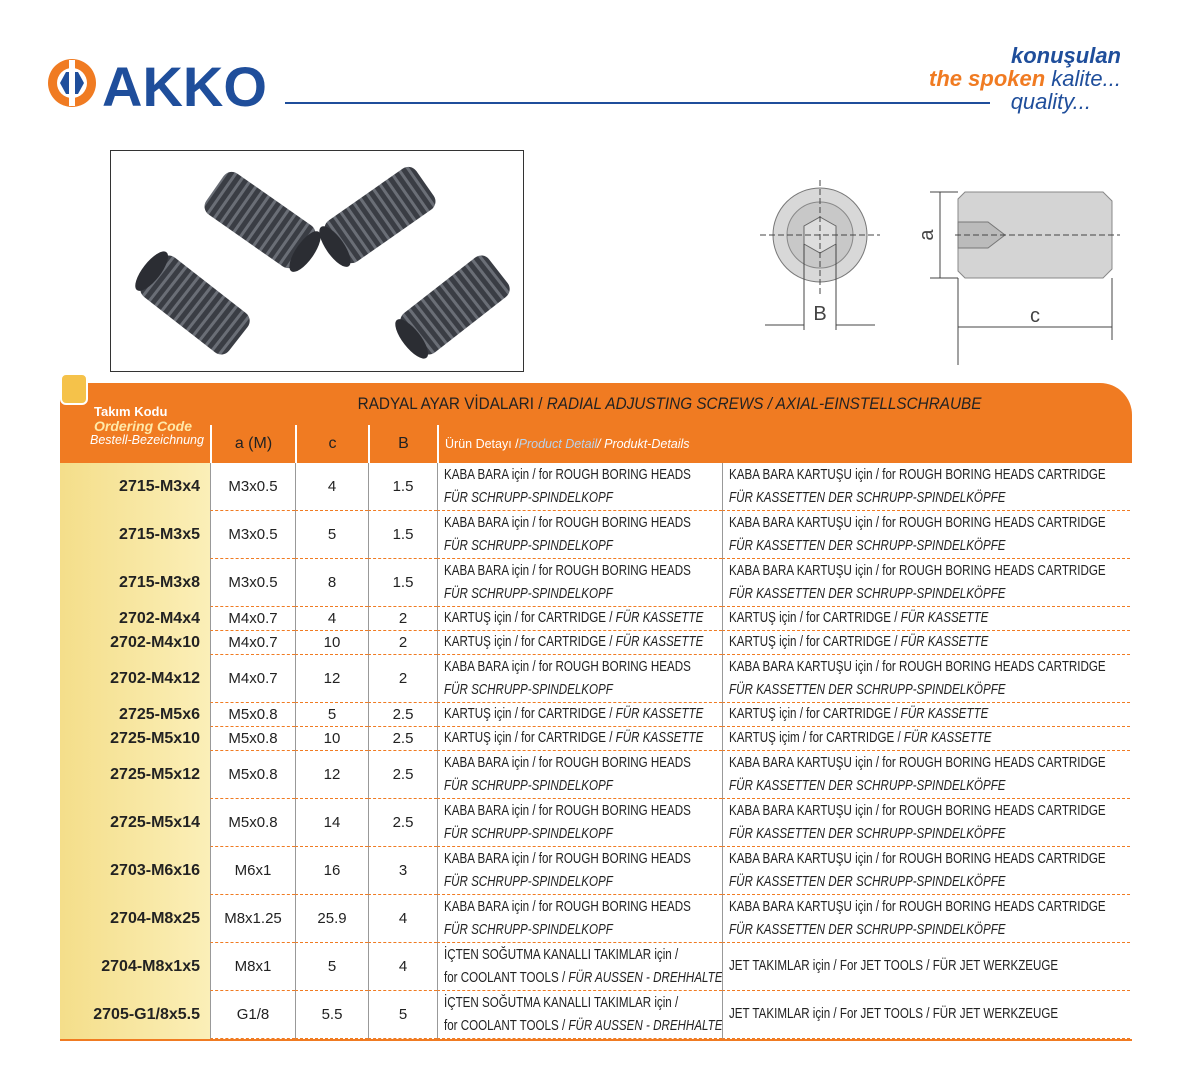 The image size is (1187, 1080). I want to click on spec-value: 4, so click(331, 487).